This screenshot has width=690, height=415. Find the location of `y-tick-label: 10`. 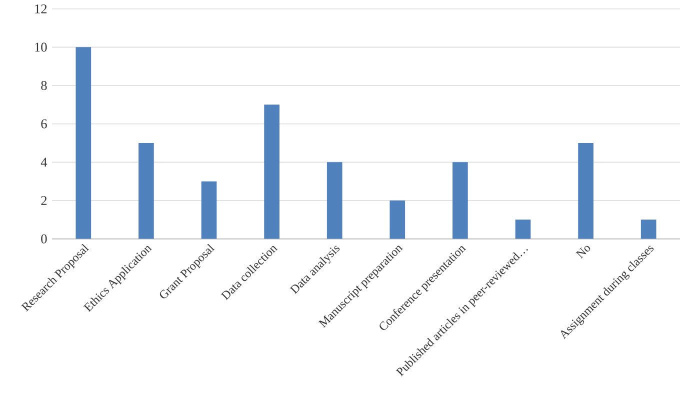

y-tick-label: 10 is located at coordinates (41, 47).